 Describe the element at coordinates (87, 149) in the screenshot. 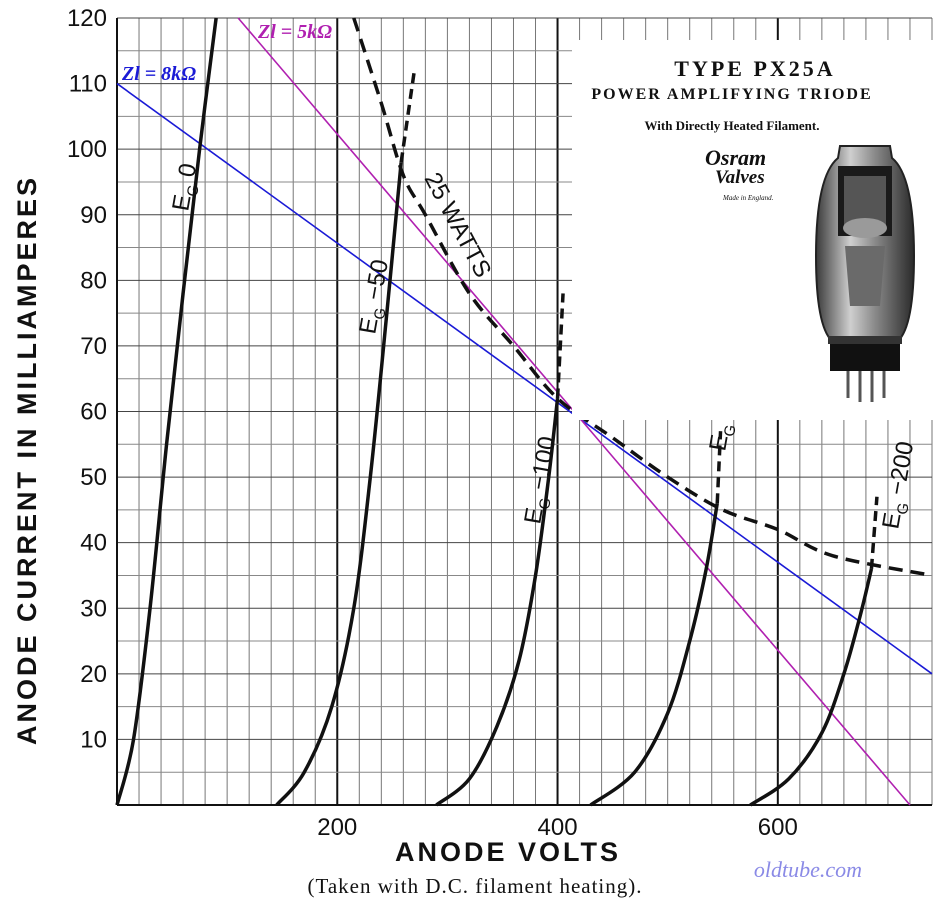

I see `y-tick-label: 100` at that location.